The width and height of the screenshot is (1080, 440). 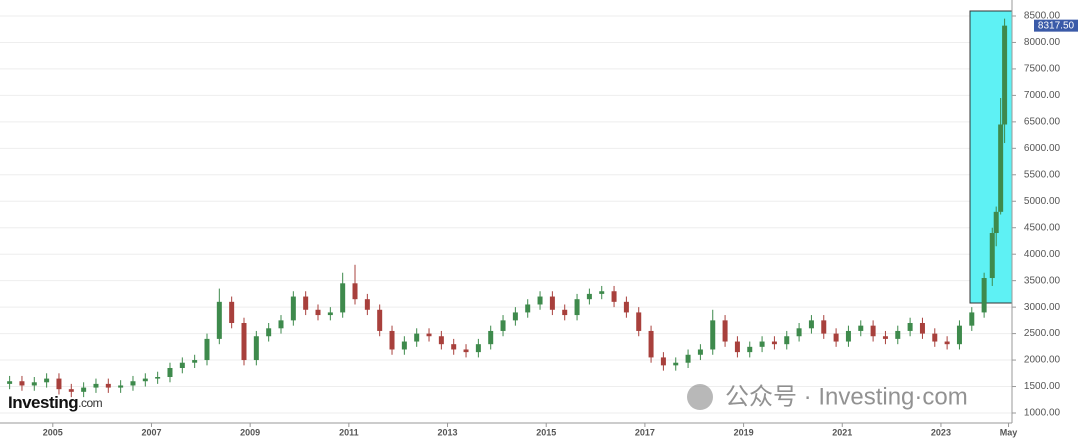 I want to click on last-price-box, so click(x=1056, y=25).